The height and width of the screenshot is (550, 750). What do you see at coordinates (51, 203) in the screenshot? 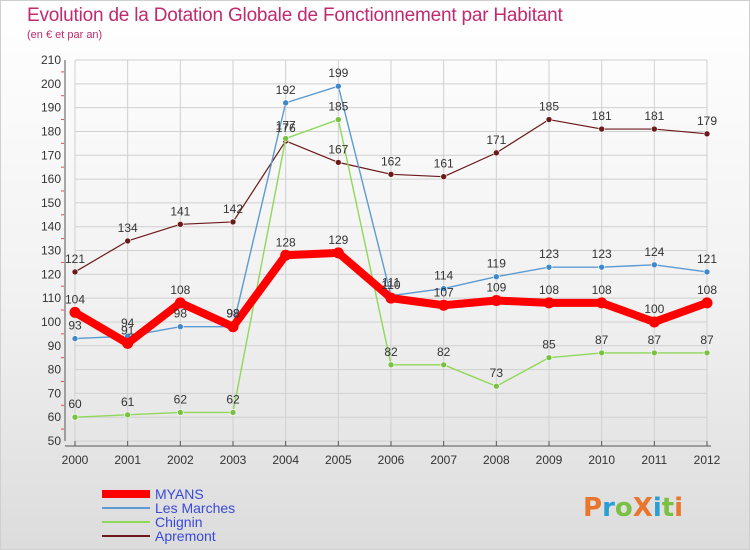
I see `y-tick-label: 150` at bounding box center [51, 203].